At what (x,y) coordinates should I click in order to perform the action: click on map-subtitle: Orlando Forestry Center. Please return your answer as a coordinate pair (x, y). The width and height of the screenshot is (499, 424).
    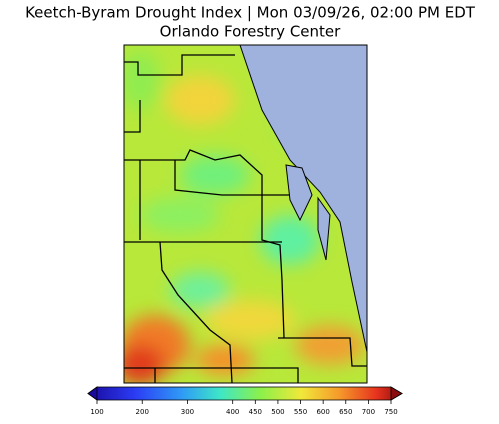
    Looking at the image, I should click on (250, 32).